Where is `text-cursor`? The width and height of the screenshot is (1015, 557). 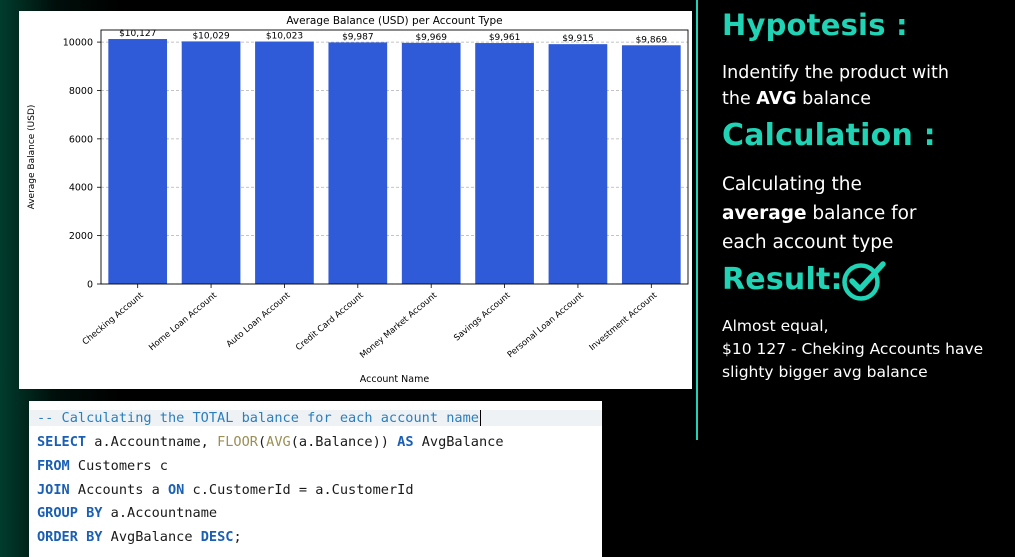
text-cursor is located at coordinates (480, 418).